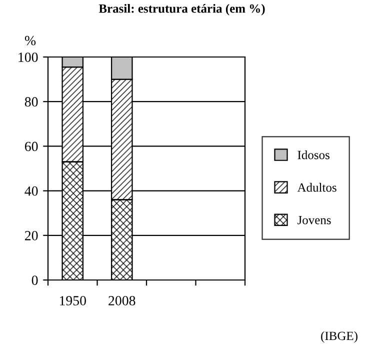 The width and height of the screenshot is (365, 345). Describe the element at coordinates (339, 337) in the screenshot. I see `text: (IBGE)` at that location.